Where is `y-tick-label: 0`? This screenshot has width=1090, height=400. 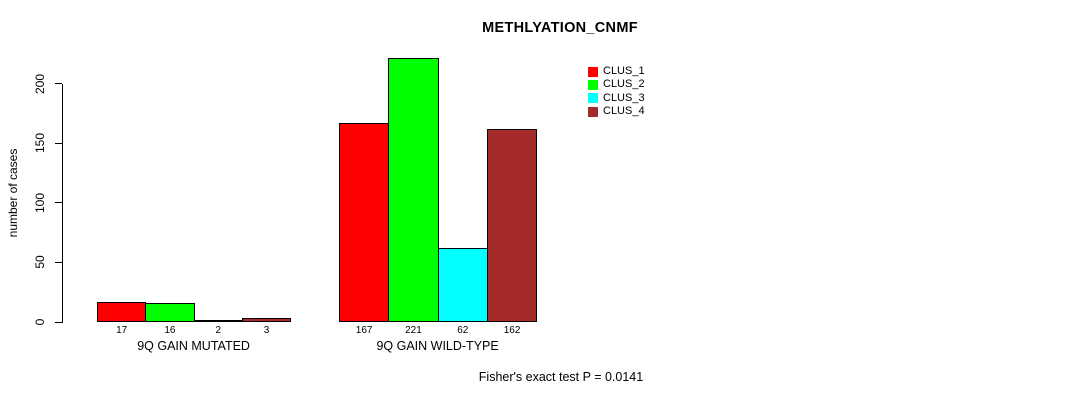 y-tick-label: 0 is located at coordinates (40, 322).